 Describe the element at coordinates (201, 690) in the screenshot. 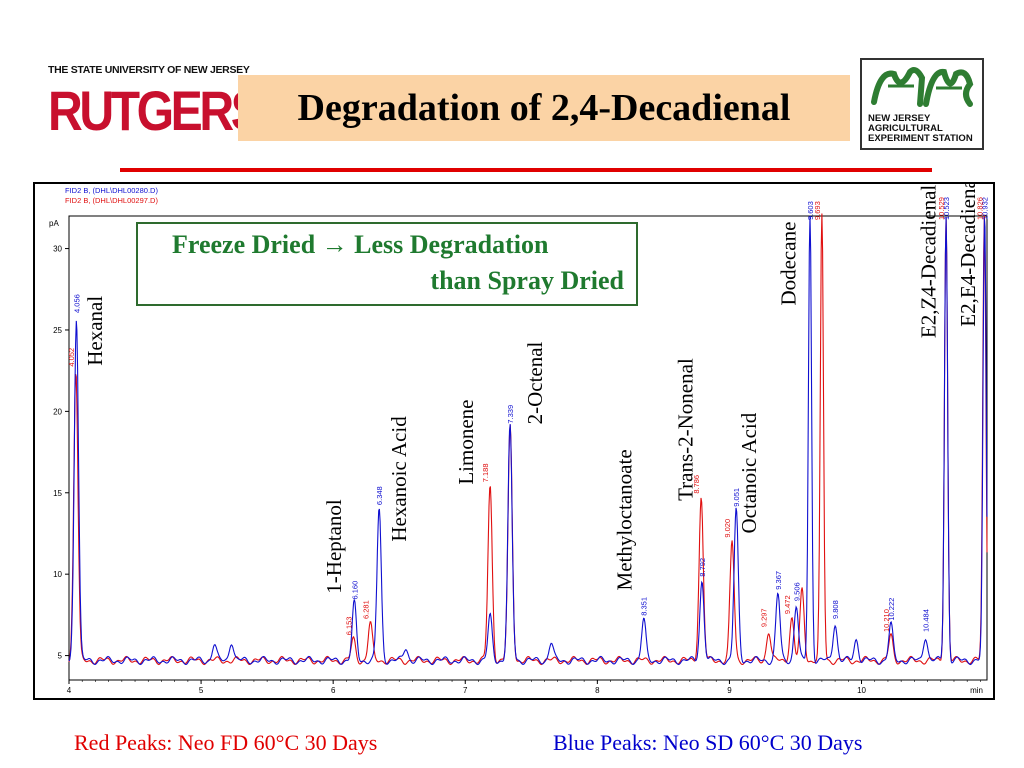

I see `x-tick-label: 5` at that location.